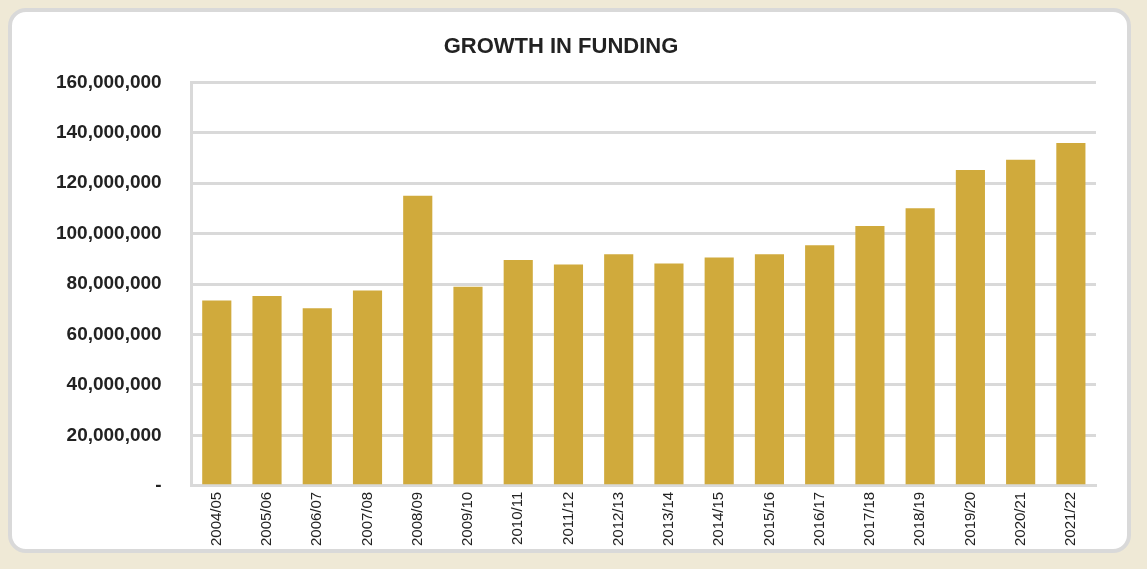 The width and height of the screenshot is (1147, 569). I want to click on x-tick-label: 2016/17, so click(818, 519).